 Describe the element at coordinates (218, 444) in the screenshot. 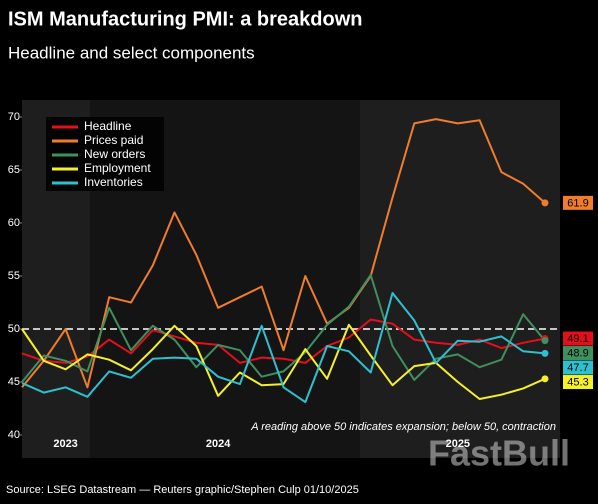

I see `x-tick-label: 2024` at that location.